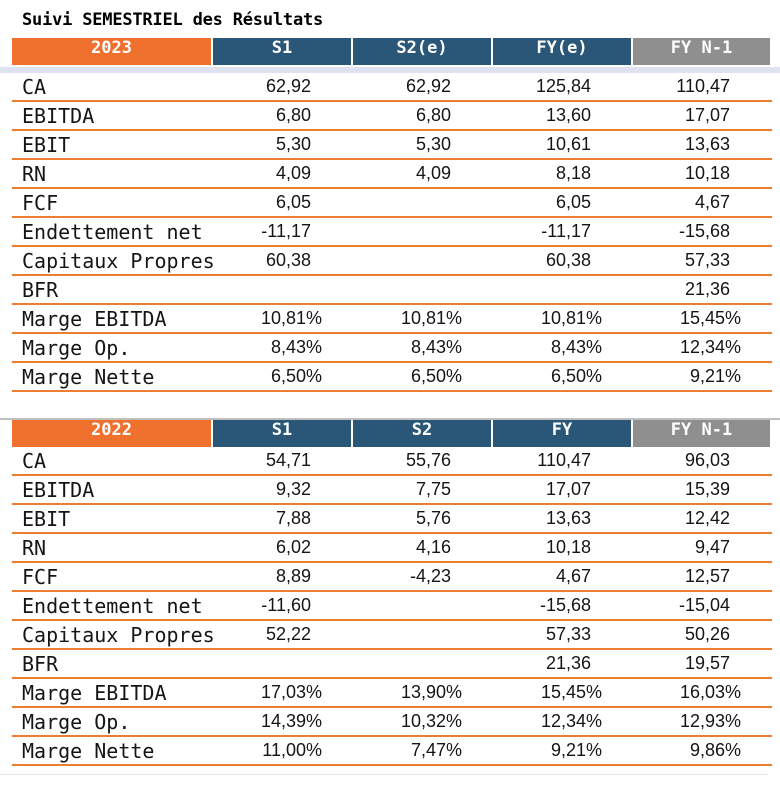  Describe the element at coordinates (111, 51) in the screenshot. I see `header-year-2023: 2023` at that location.